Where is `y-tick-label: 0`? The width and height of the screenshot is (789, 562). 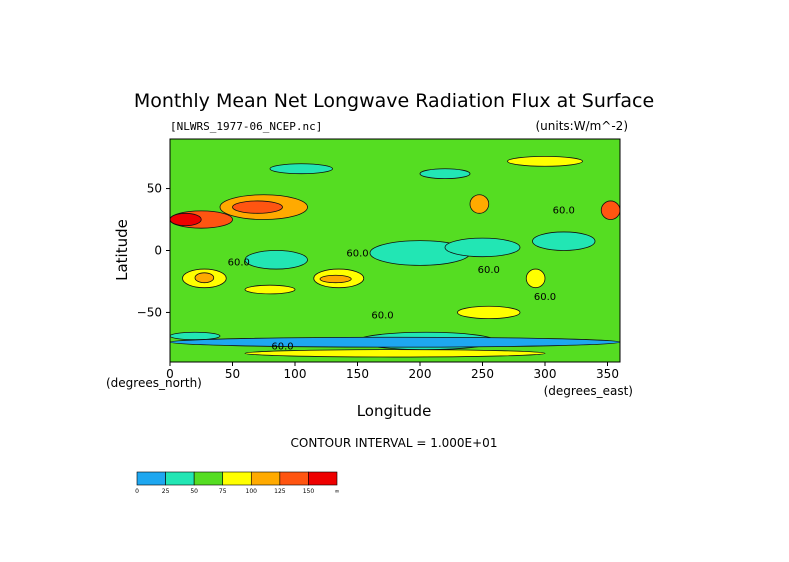
y-tick-label: 0 is located at coordinates (158, 251).